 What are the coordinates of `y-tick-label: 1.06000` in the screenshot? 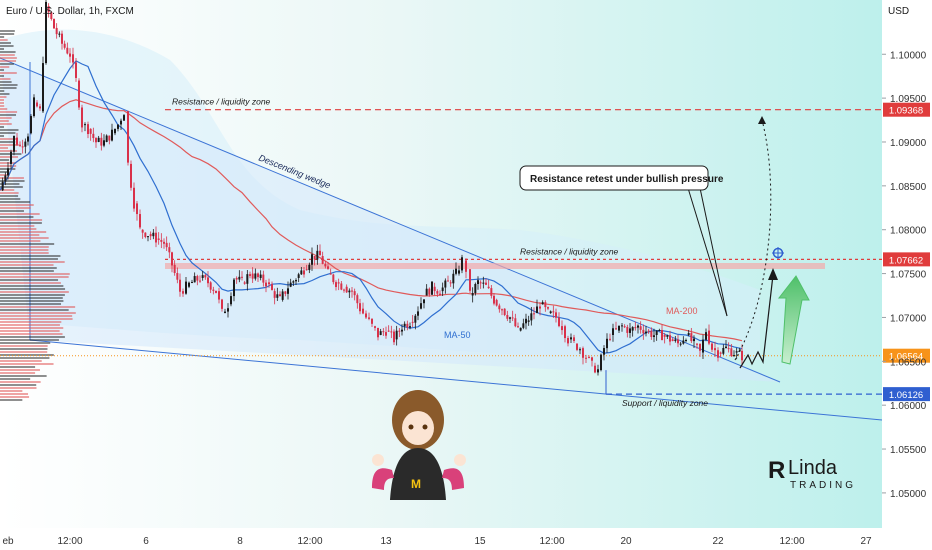 It's located at (908, 406).